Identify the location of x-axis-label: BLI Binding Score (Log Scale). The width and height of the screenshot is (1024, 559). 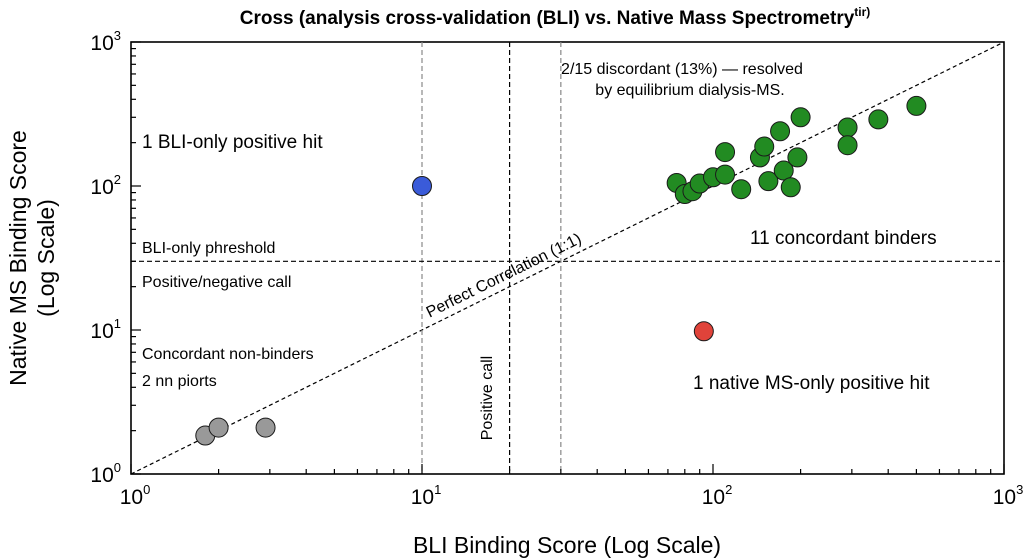
(567, 545).